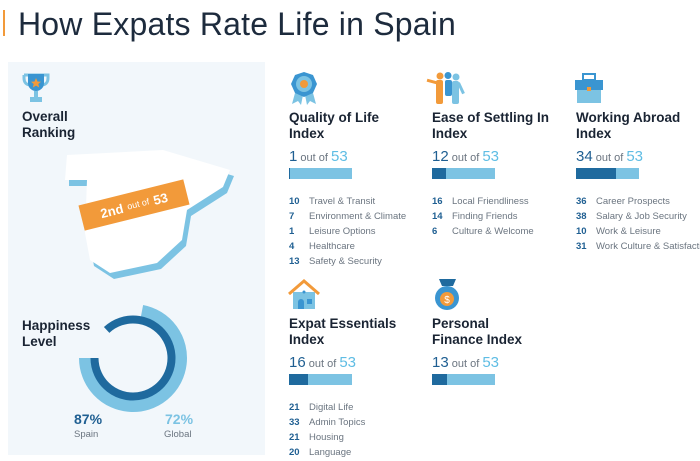  I want to click on index-rank: 12 out of 53, so click(502, 156).